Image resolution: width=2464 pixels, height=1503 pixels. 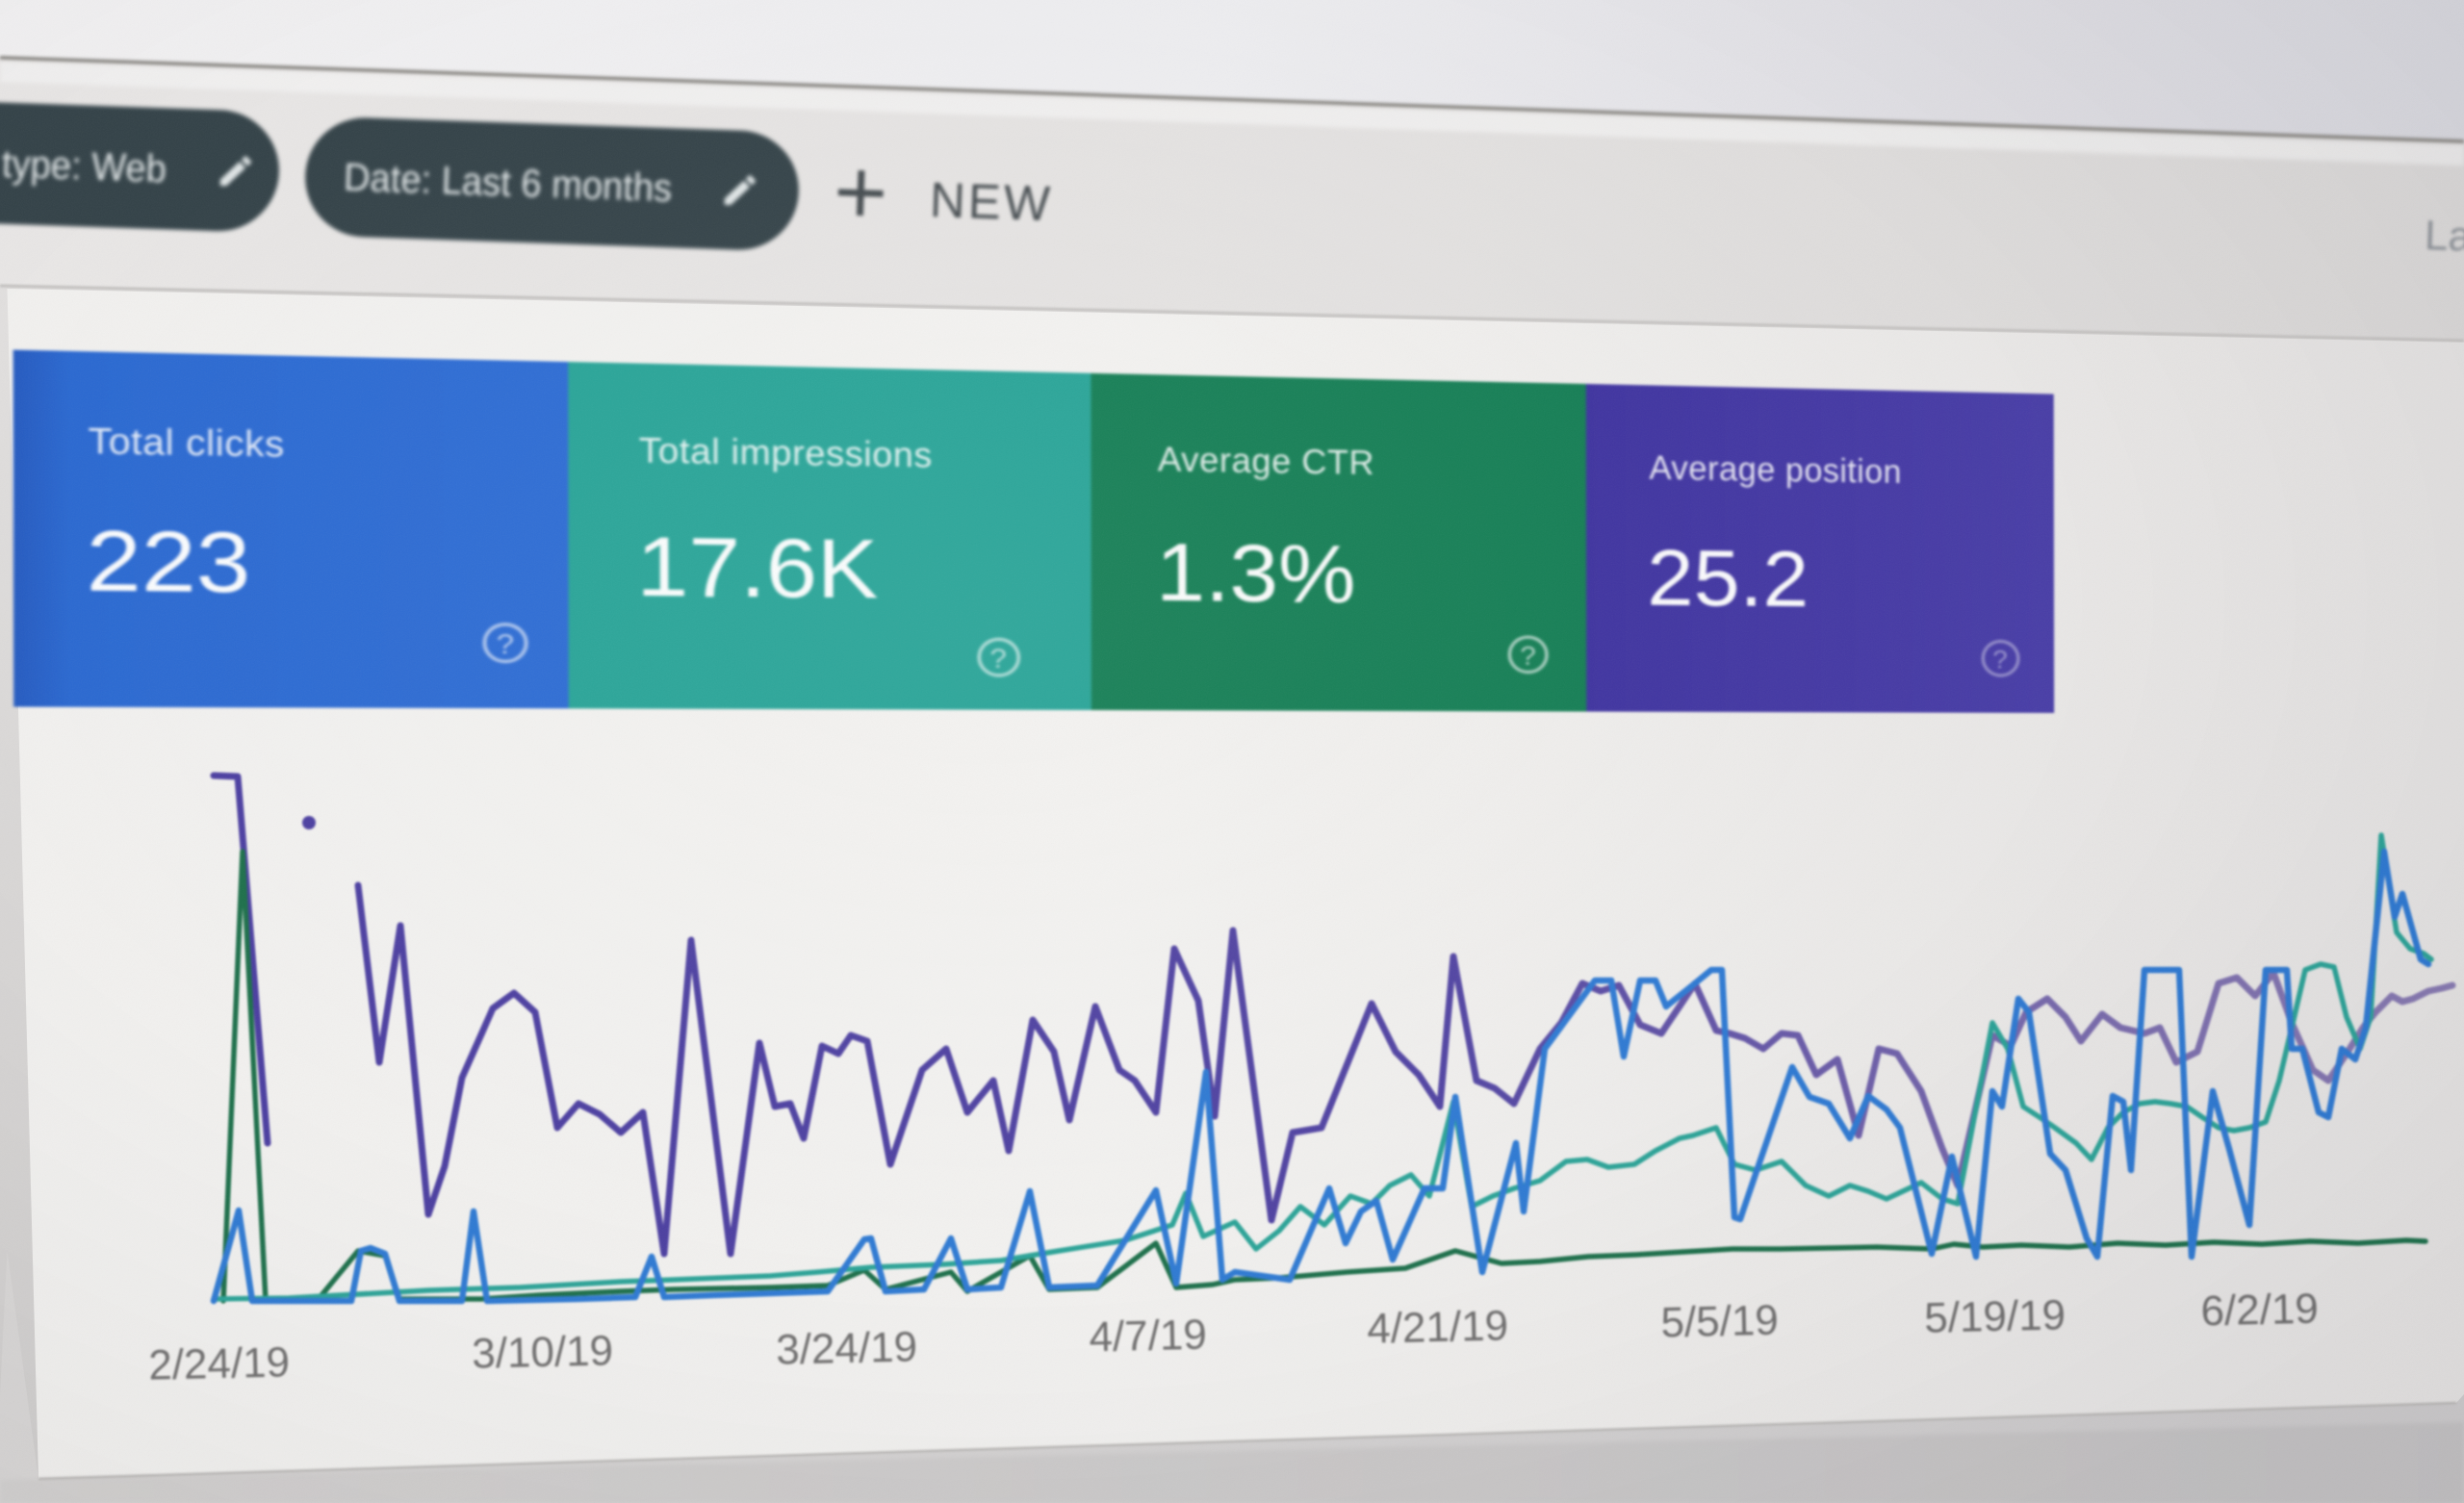 I want to click on svg-text: 6/2/19, so click(x=2259, y=1311).